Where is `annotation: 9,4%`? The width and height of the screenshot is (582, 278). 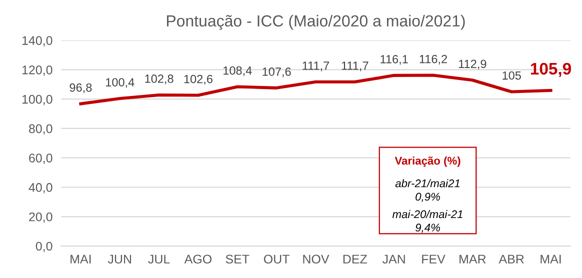
annotation: 9,4% is located at coordinates (427, 228).